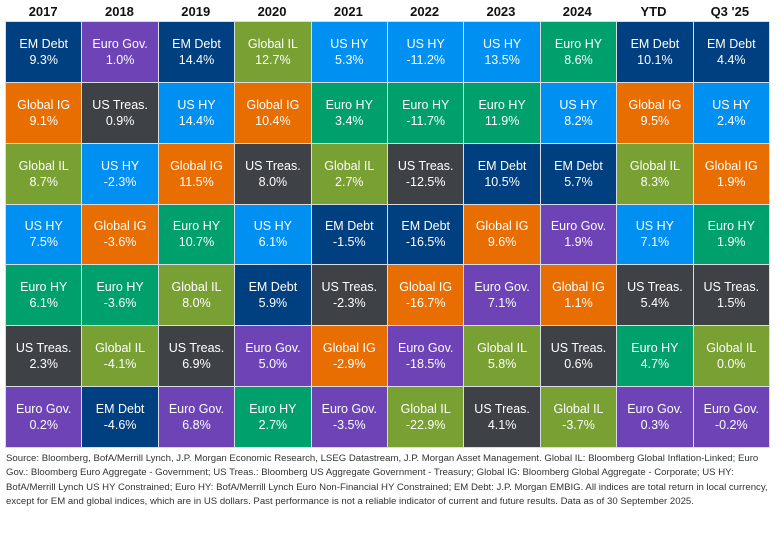 The image size is (780, 541). What do you see at coordinates (349, 173) in the screenshot?
I see `return-cell: Global IL 2.7%` at bounding box center [349, 173].